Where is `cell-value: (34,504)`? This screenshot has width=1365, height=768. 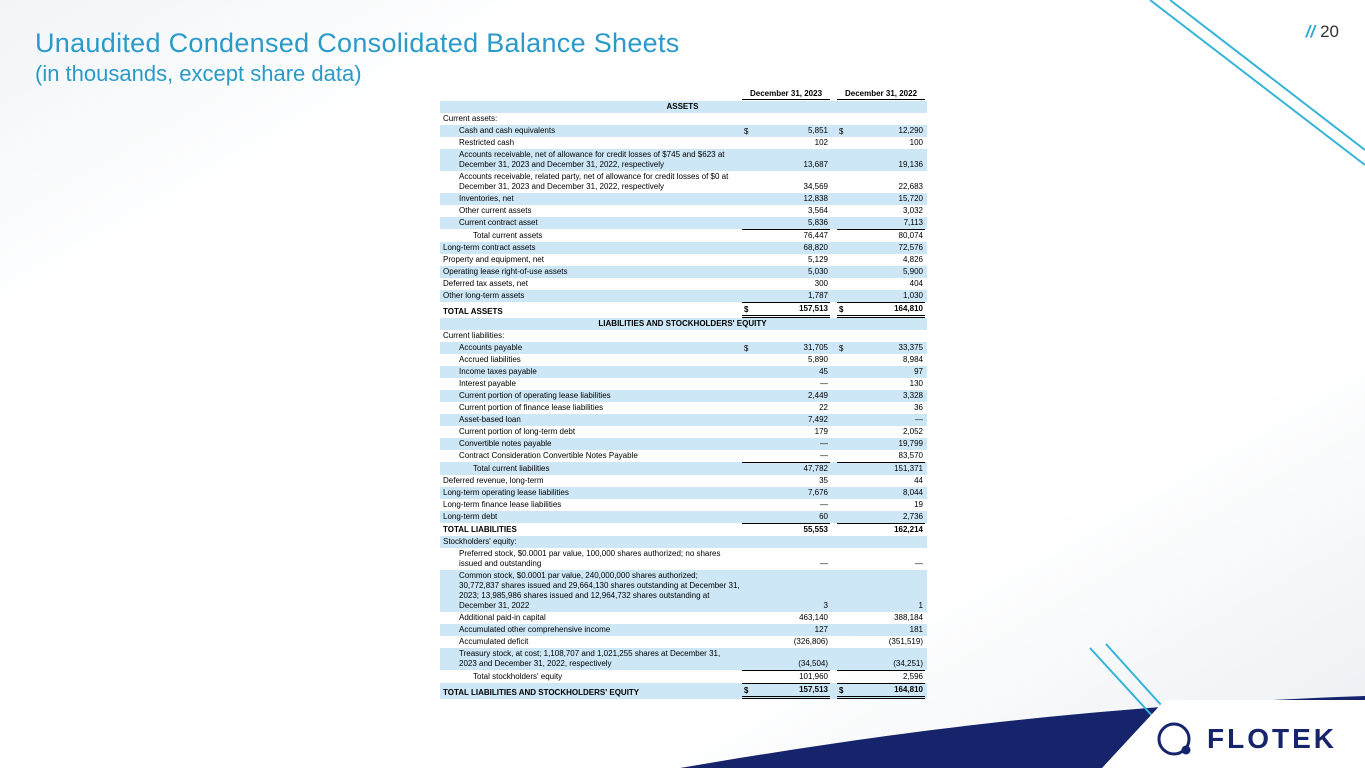 cell-value: (34,504) is located at coordinates (813, 663).